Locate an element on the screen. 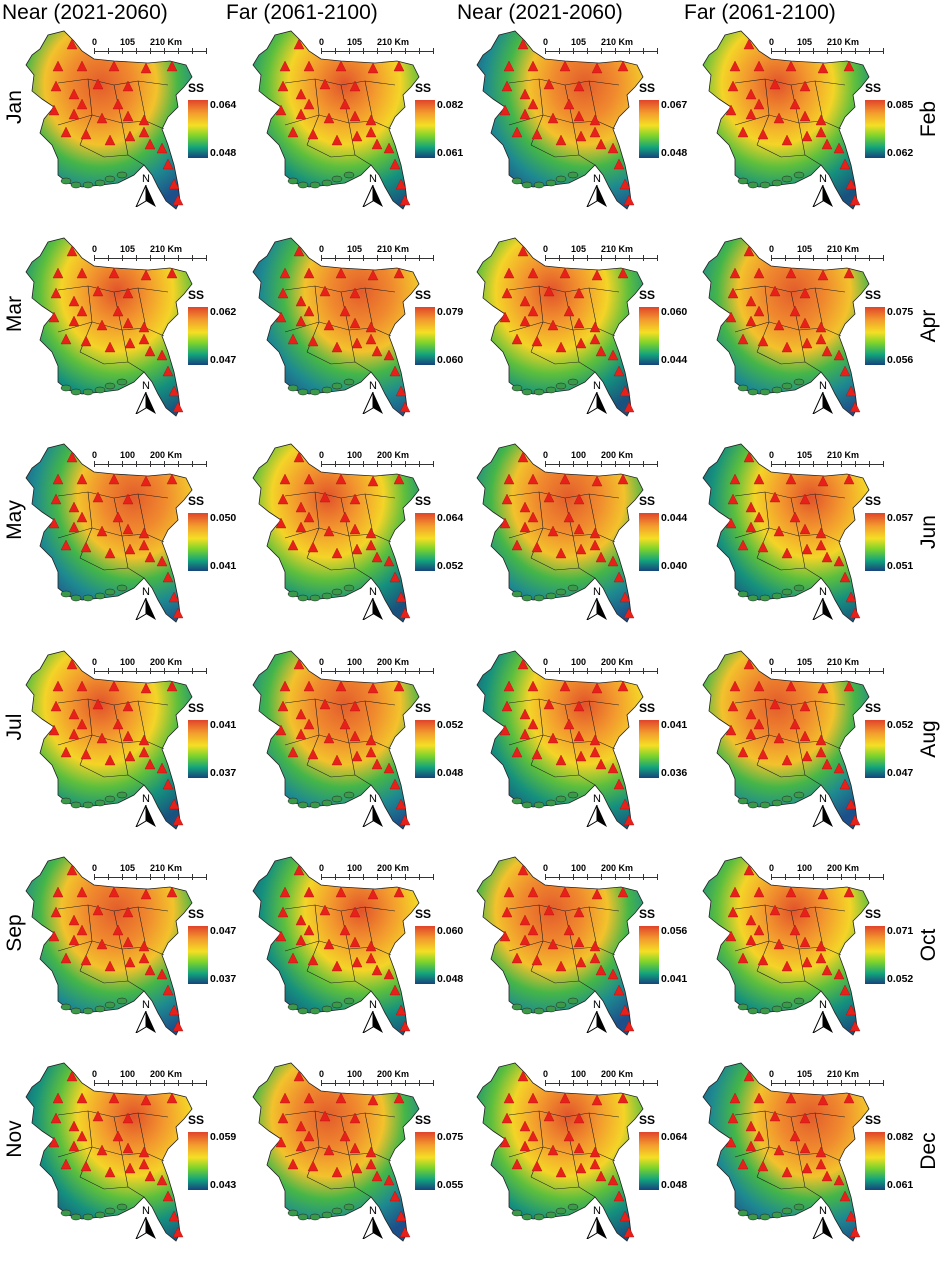  map-panel: 0 100 200 Km SS 0.064 0.052 N is located at coordinates (356, 543).